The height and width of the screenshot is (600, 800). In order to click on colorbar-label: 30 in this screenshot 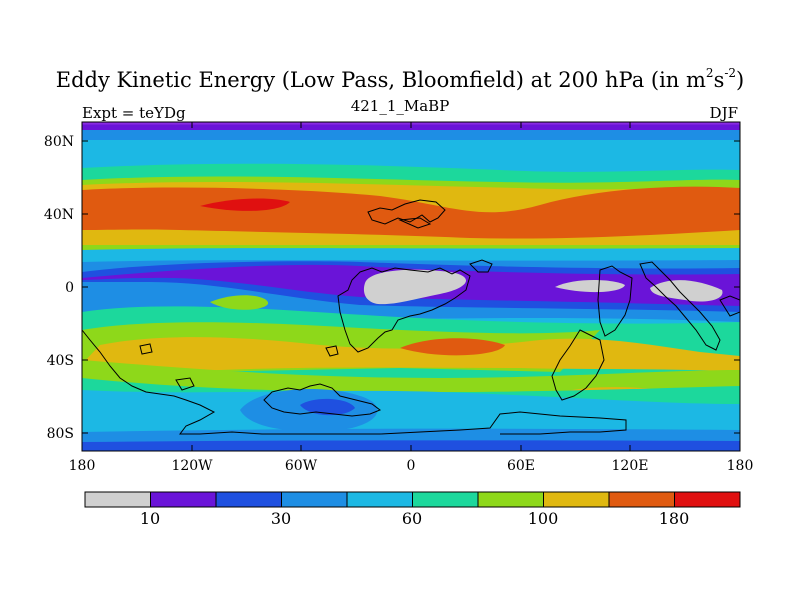, I will do `click(281, 518)`.